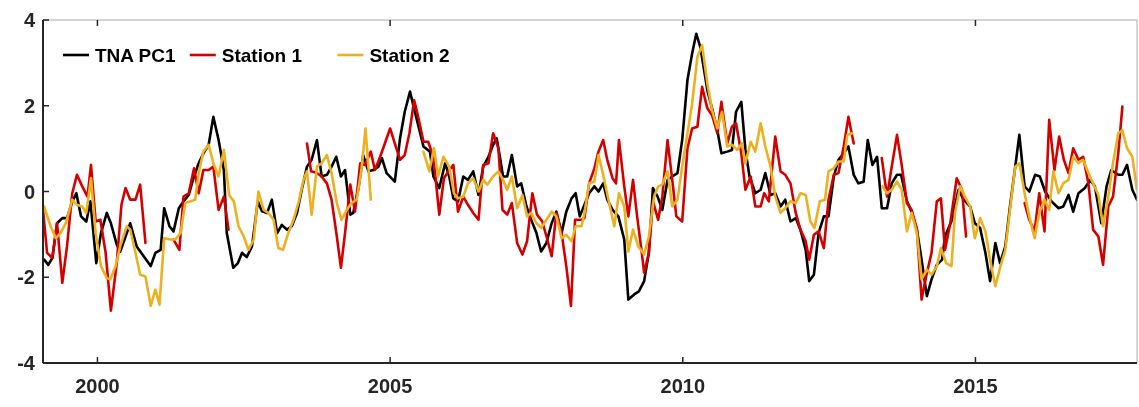 The image size is (1139, 407). What do you see at coordinates (29, 191) in the screenshot?
I see `y-tick-label: 0` at bounding box center [29, 191].